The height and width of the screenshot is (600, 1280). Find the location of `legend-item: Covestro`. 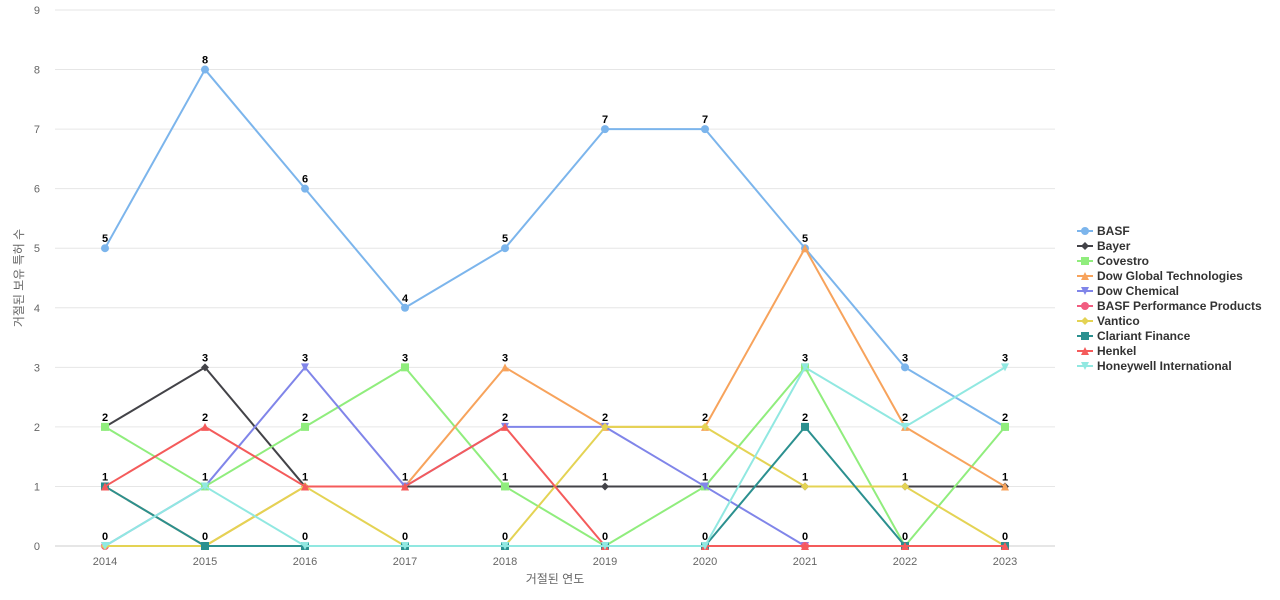

legend-item: Covestro is located at coordinates (1113, 261).